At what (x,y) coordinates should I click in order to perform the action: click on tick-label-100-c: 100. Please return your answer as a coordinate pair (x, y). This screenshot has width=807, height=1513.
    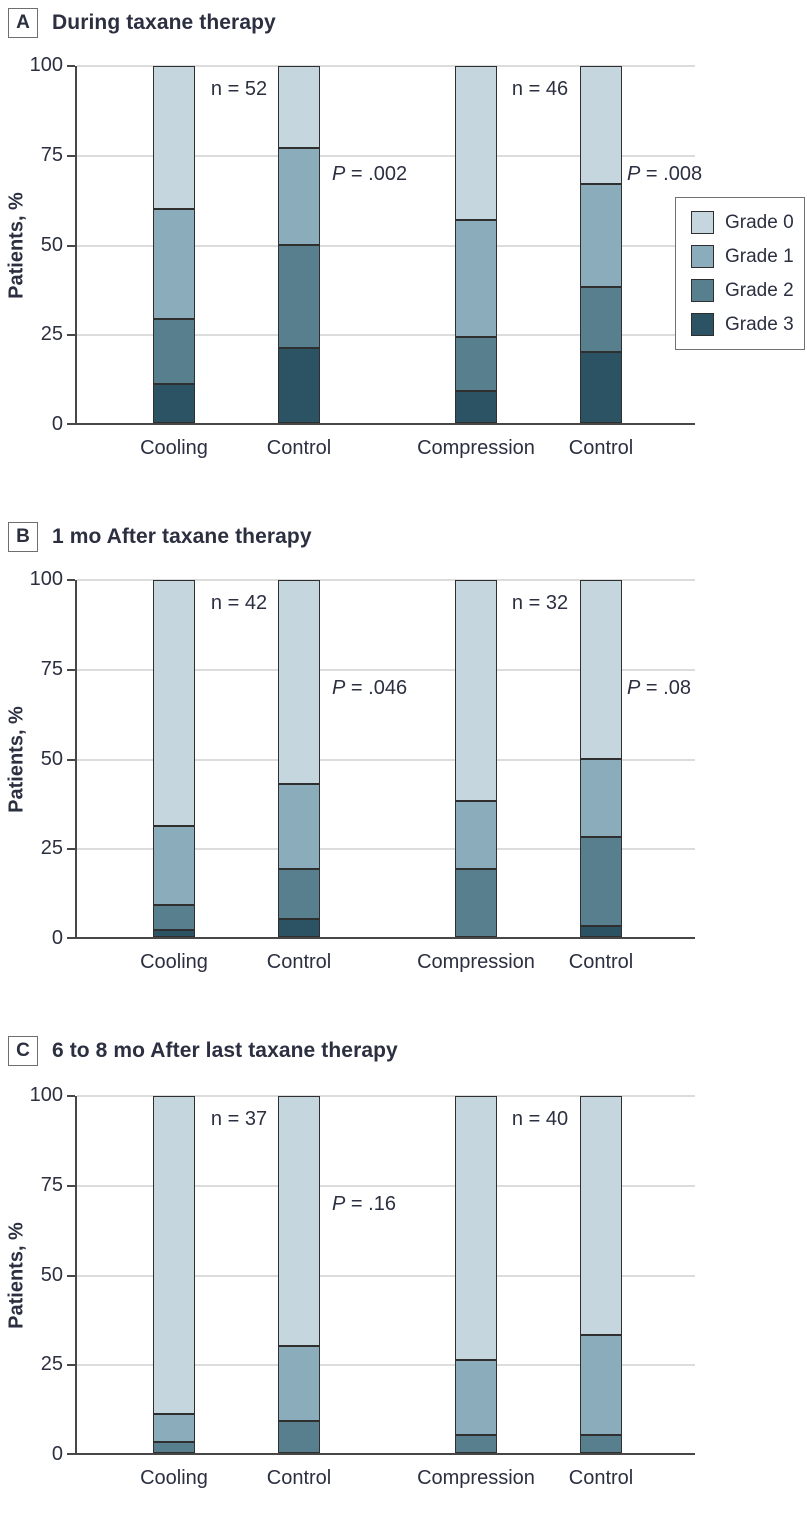
    Looking at the image, I should click on (46, 1095).